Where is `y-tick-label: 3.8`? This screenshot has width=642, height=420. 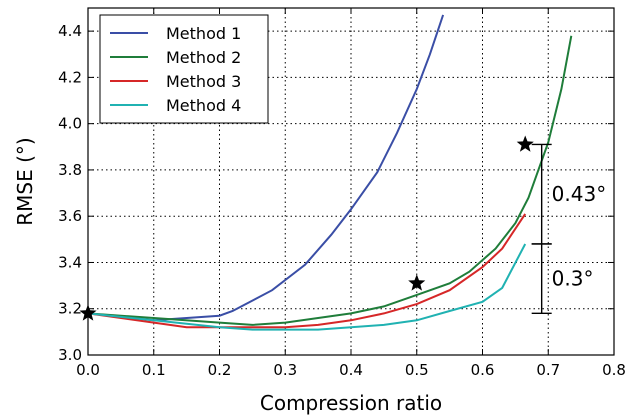 y-tick-label: 3.8 is located at coordinates (70, 170).